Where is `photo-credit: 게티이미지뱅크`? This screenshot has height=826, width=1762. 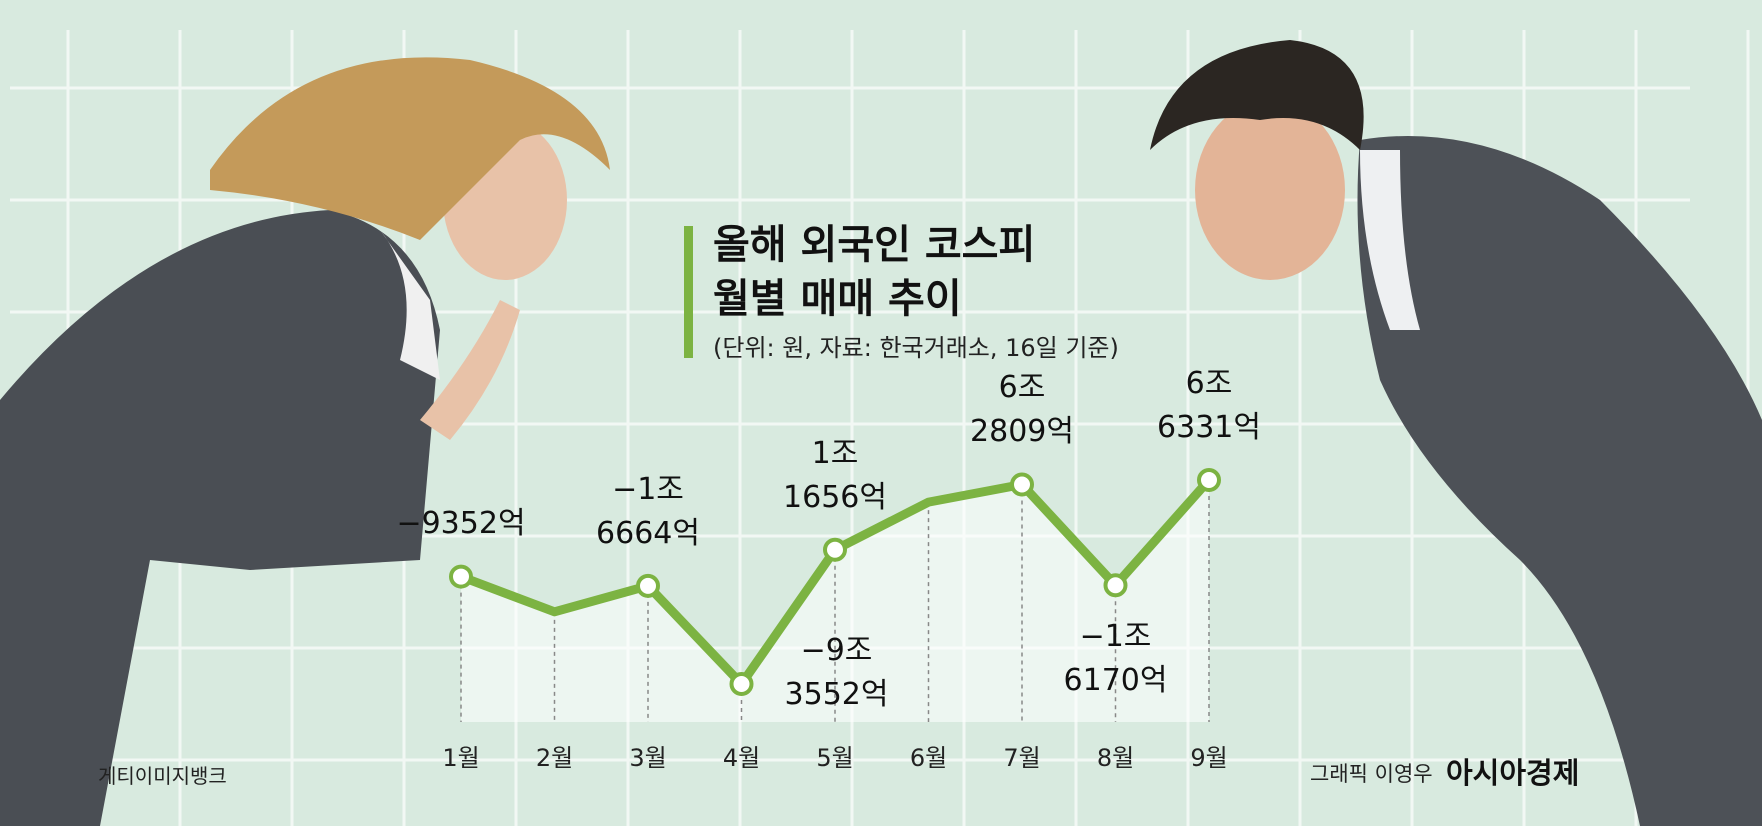
photo-credit: 게티이미지뱅크 is located at coordinates (162, 776).